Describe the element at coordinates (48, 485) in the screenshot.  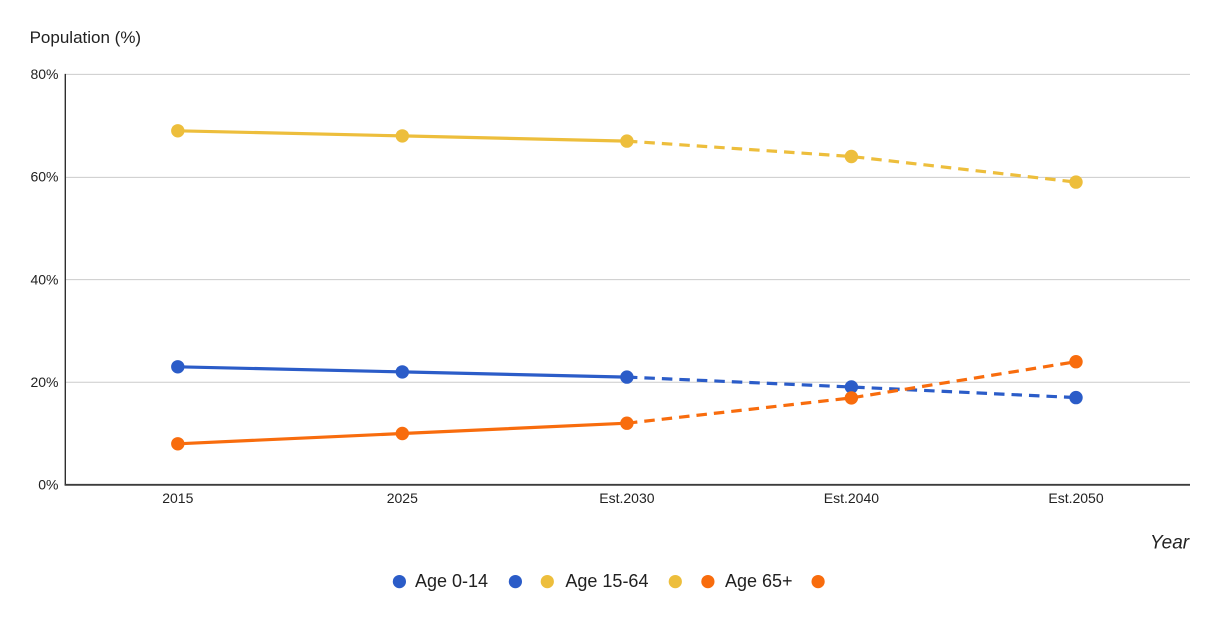
I see `svg-text: 0%` at that location.